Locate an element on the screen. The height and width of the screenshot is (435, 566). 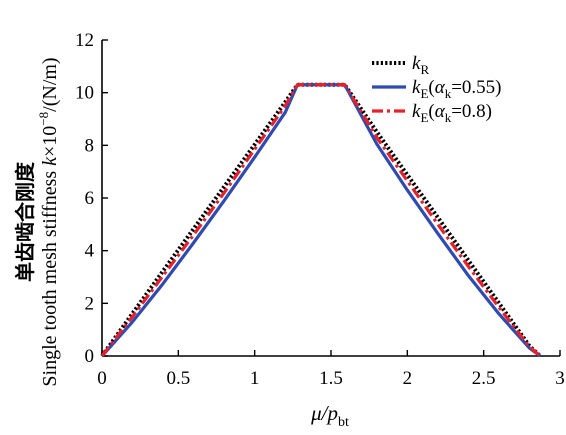
y-tick-label: 2 is located at coordinates (90, 303).